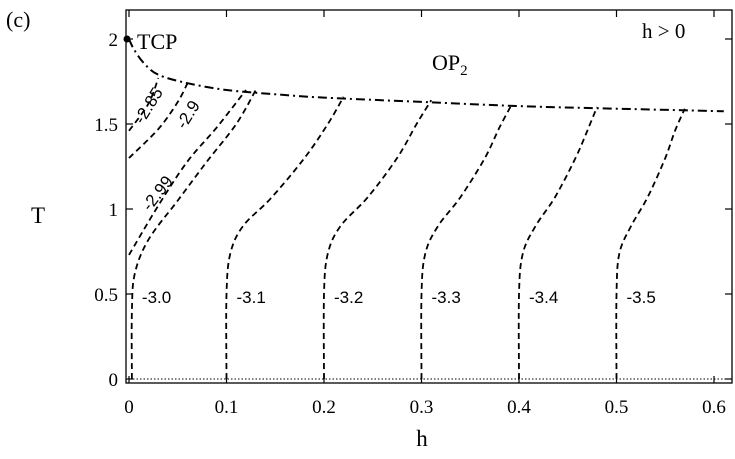  What do you see at coordinates (617, 407) in the screenshot?
I see `x-tick-label: 0.5` at bounding box center [617, 407].